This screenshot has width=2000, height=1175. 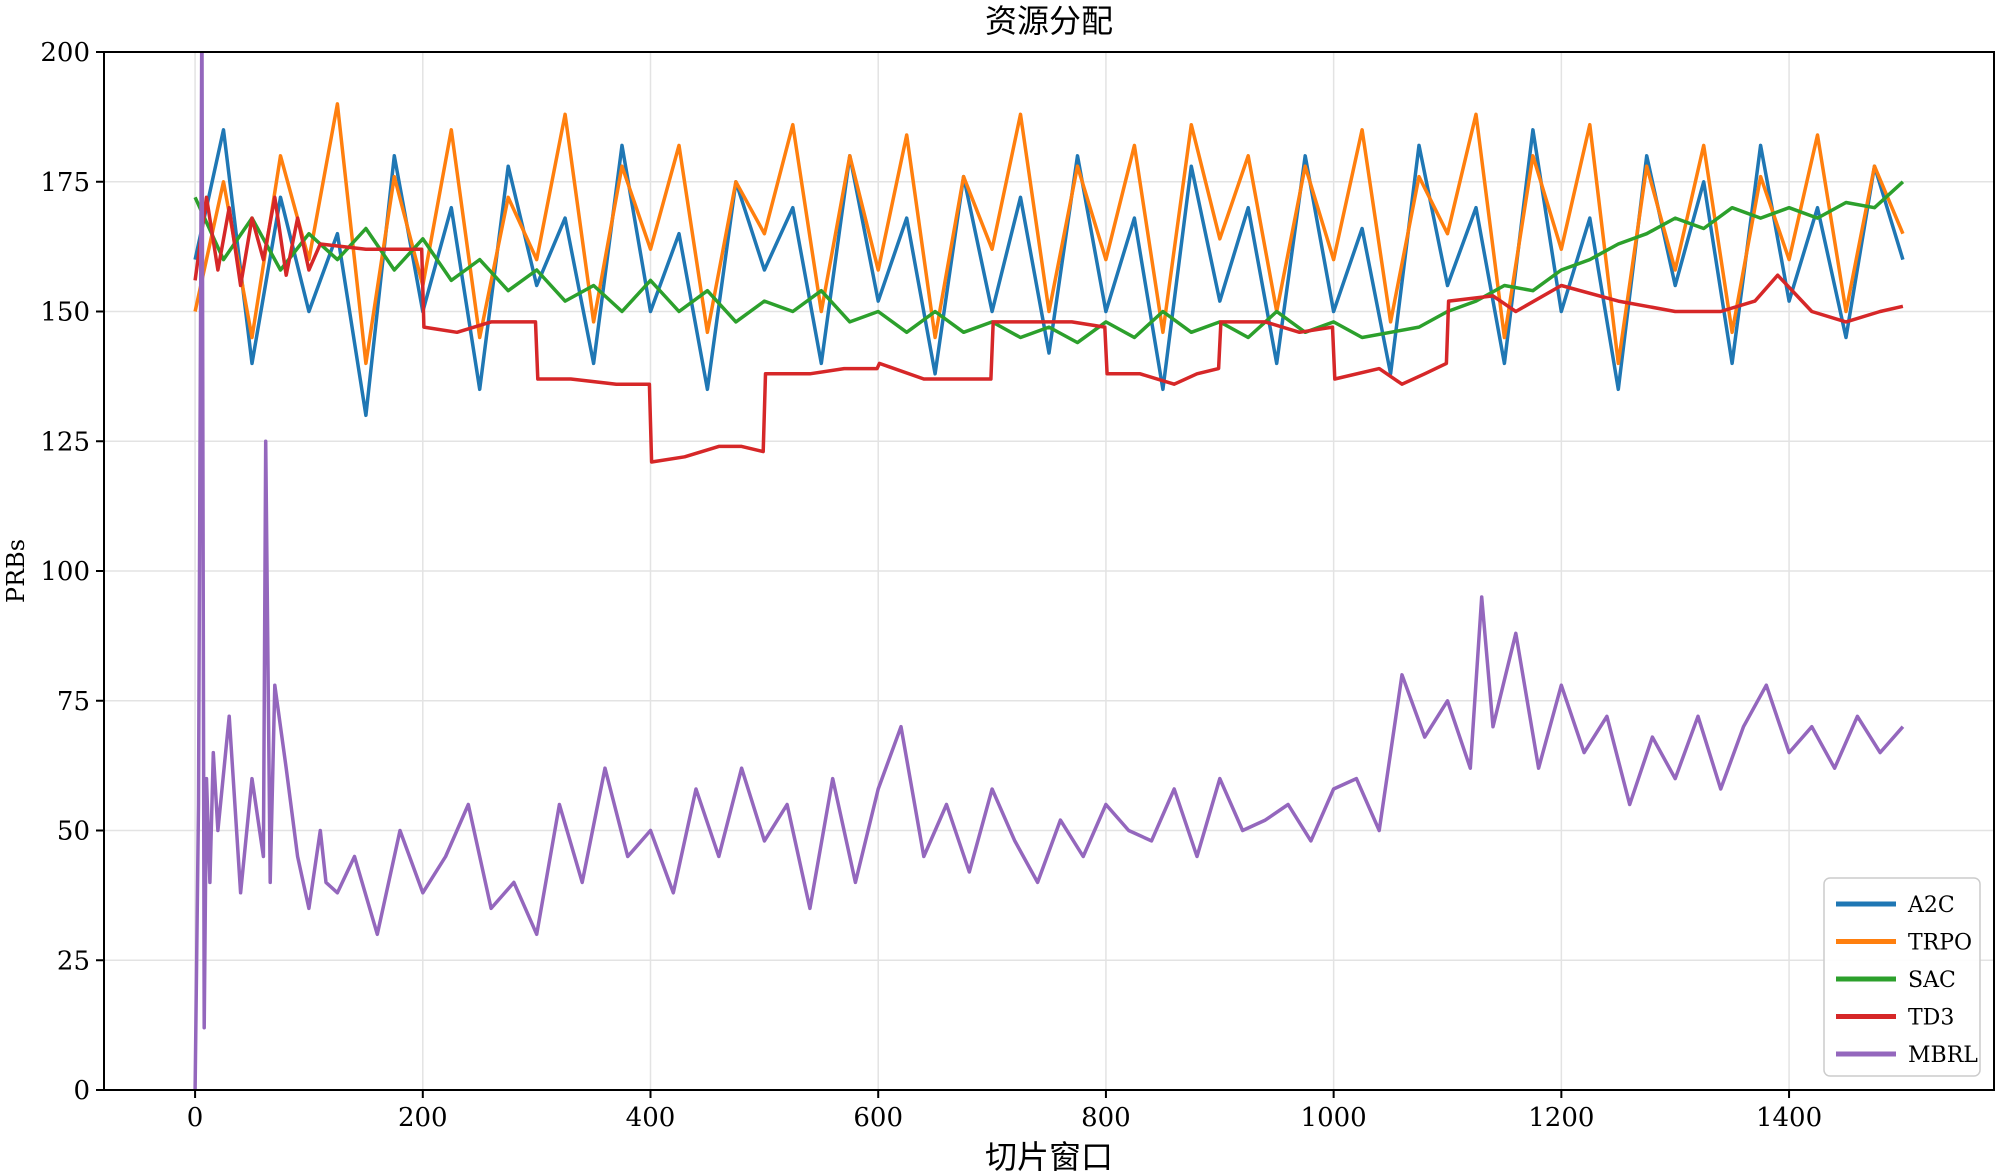 What do you see at coordinates (65, 53) in the screenshot?
I see `y-tick-label: 200` at bounding box center [65, 53].